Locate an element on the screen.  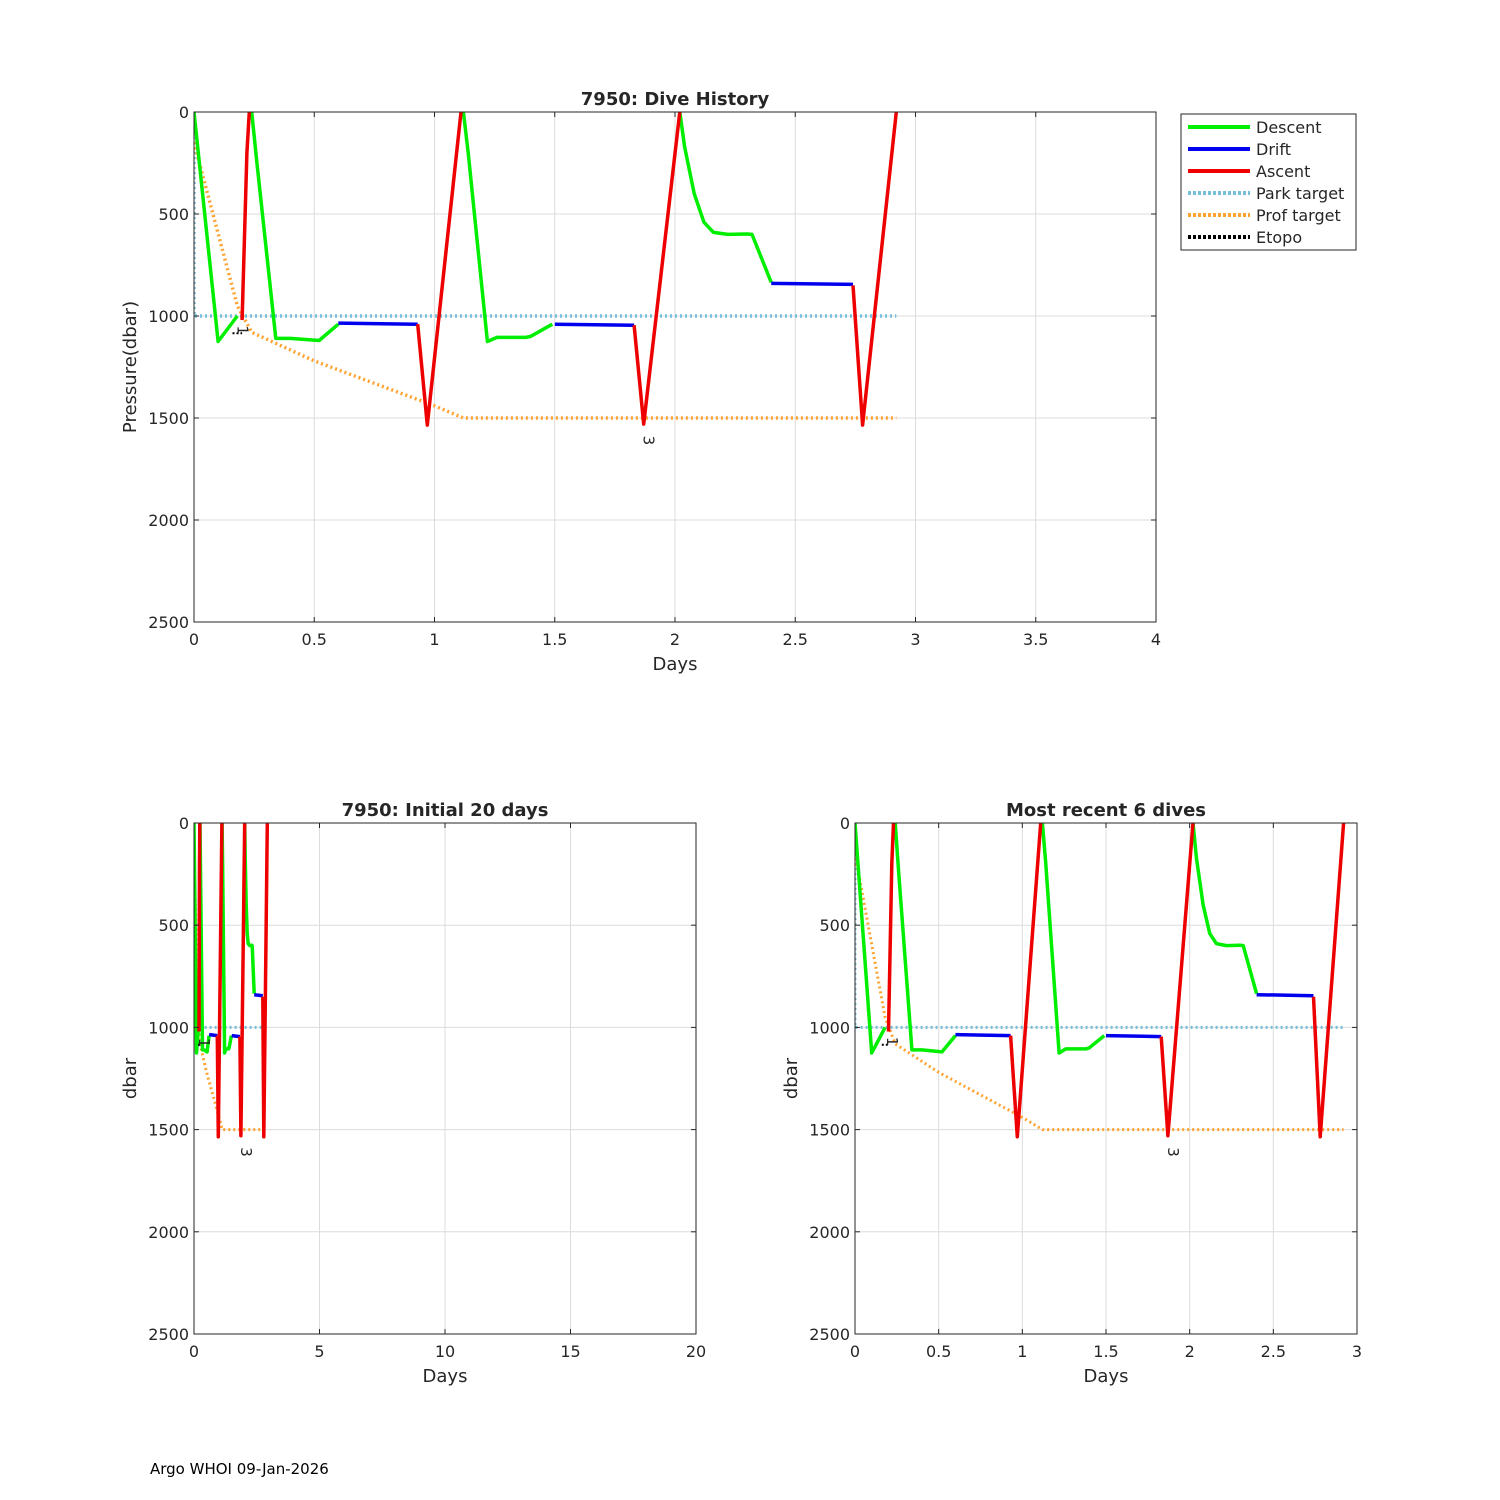
x-tick-label: 20 is located at coordinates (696, 1351).